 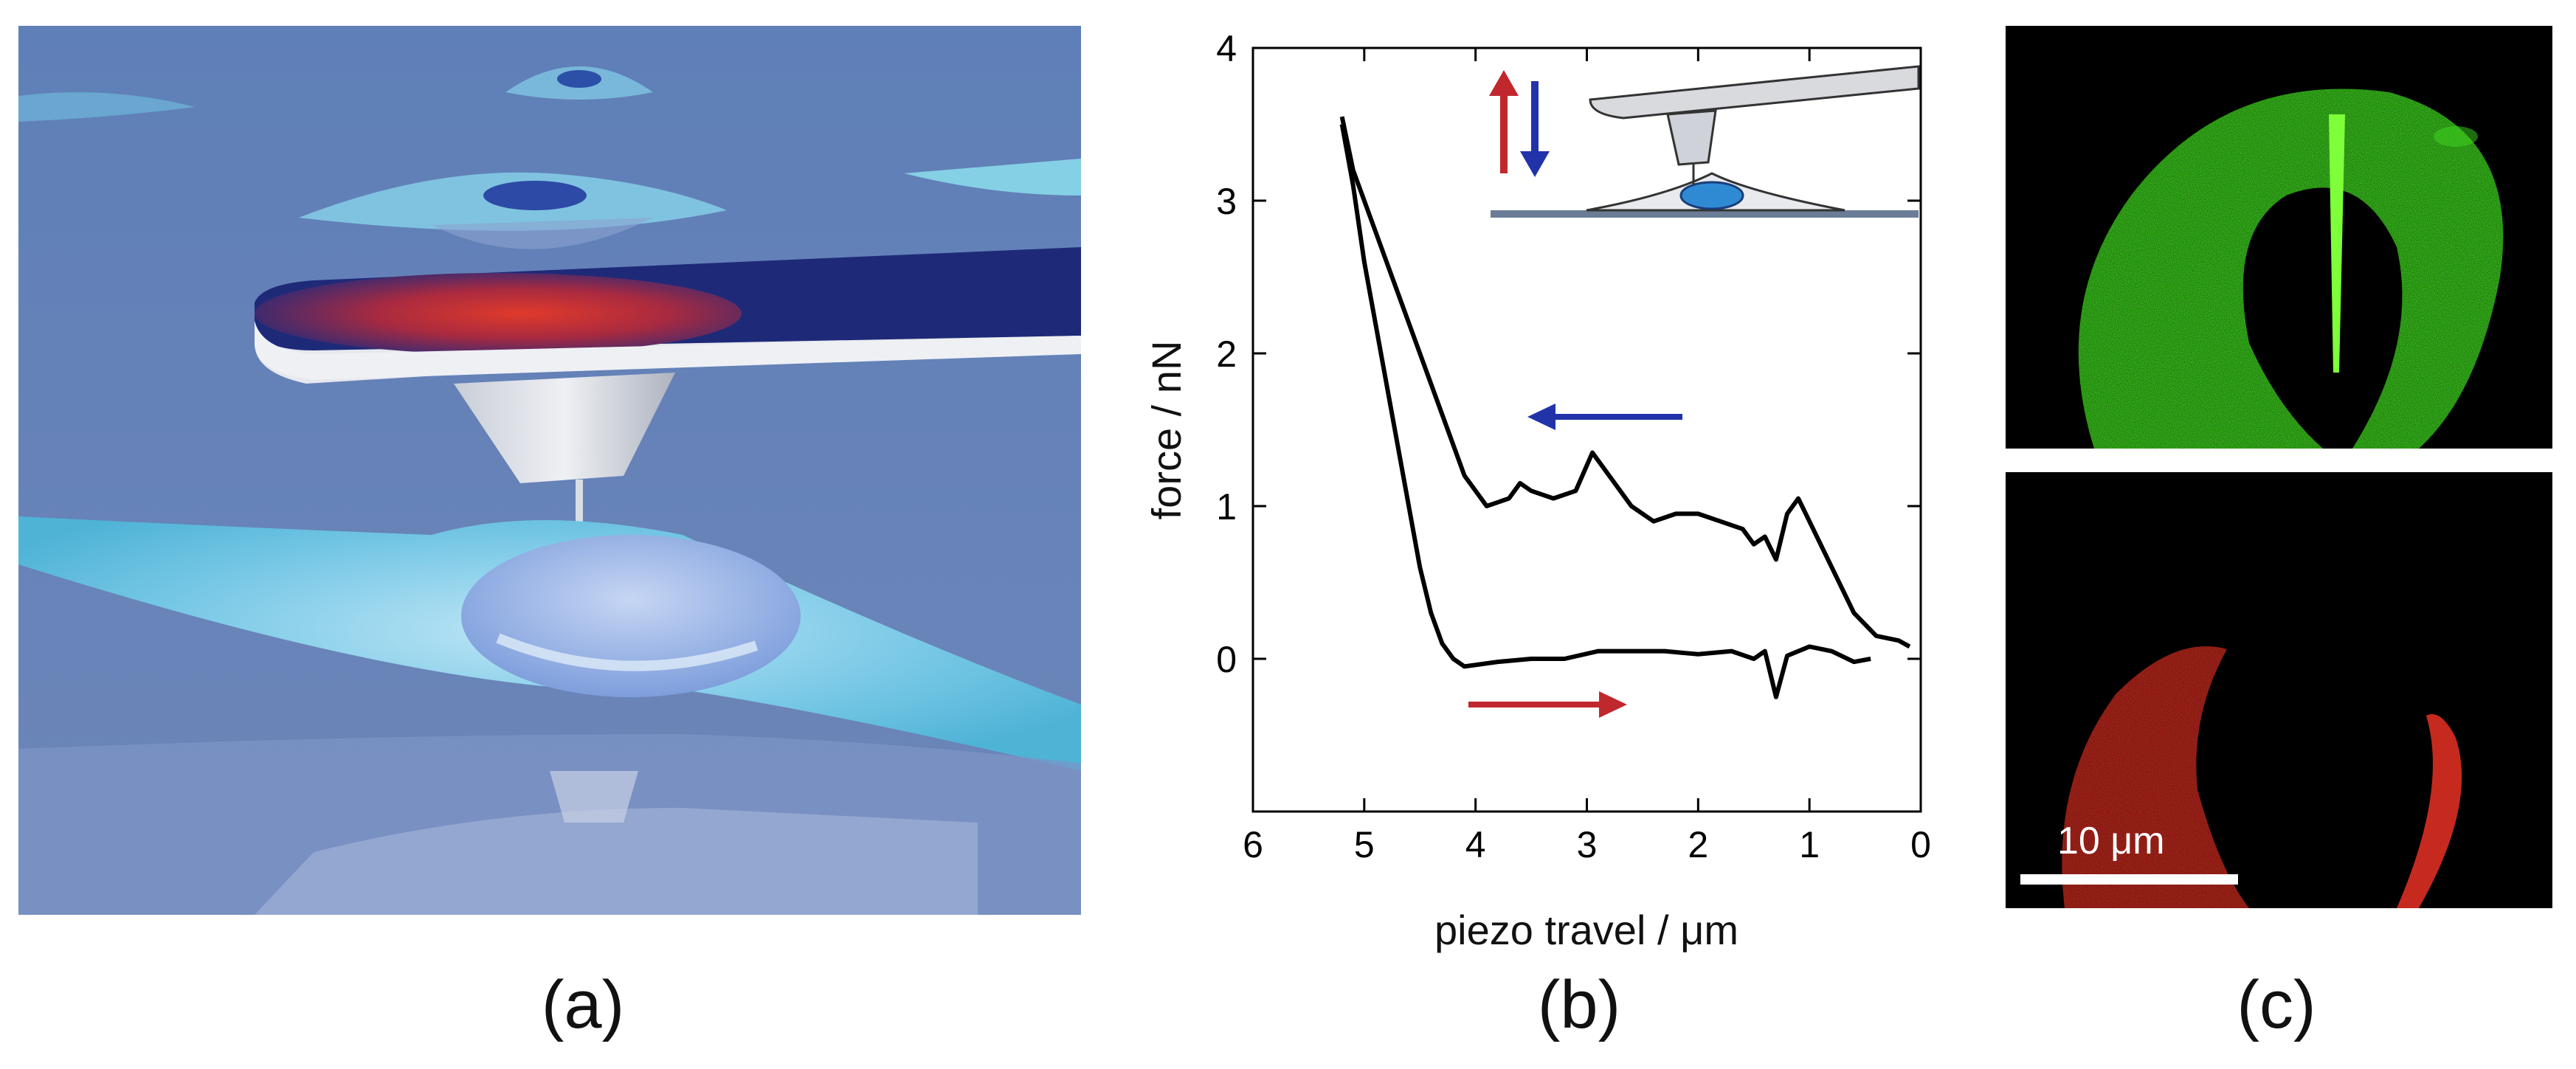 I want to click on caption-b: (b), so click(x=1579, y=1004).